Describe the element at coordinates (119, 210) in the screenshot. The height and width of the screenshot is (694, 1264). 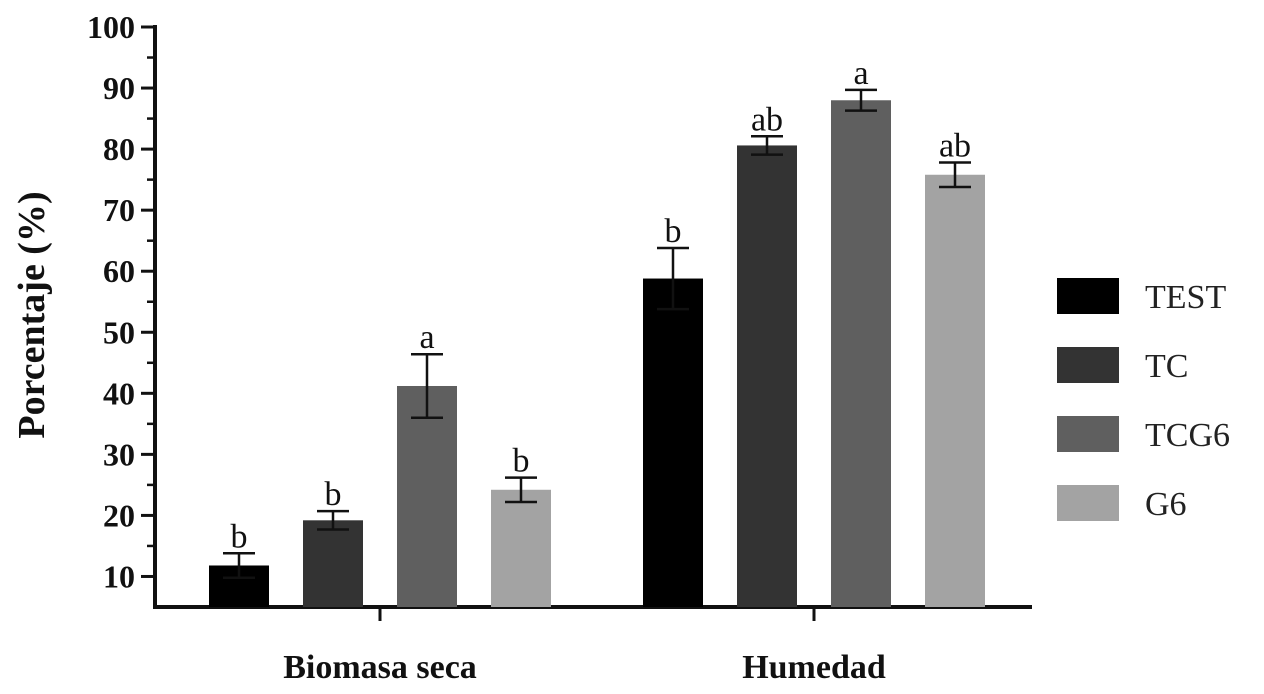
I see `y-tick-label: 70` at that location.